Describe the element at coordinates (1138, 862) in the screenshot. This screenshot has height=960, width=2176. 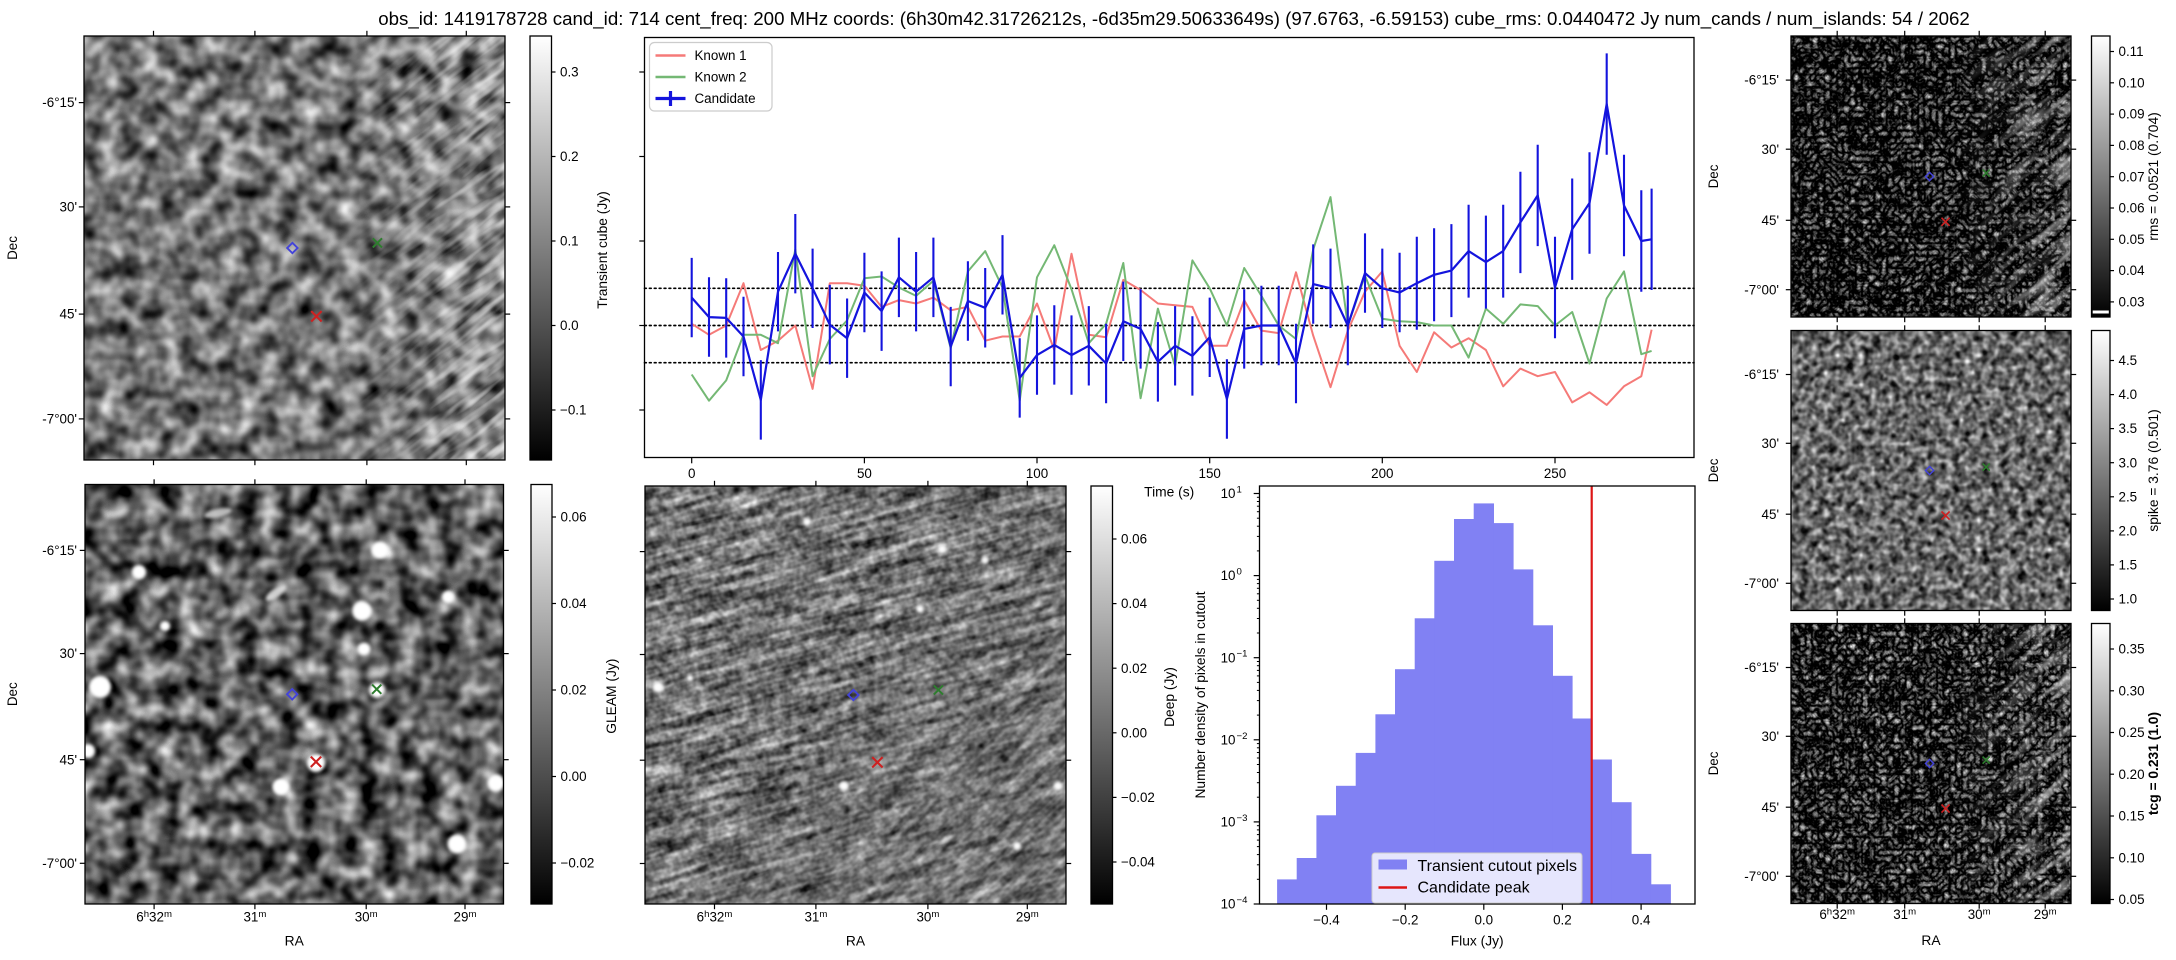
I see `svg-text: −0.04` at that location.